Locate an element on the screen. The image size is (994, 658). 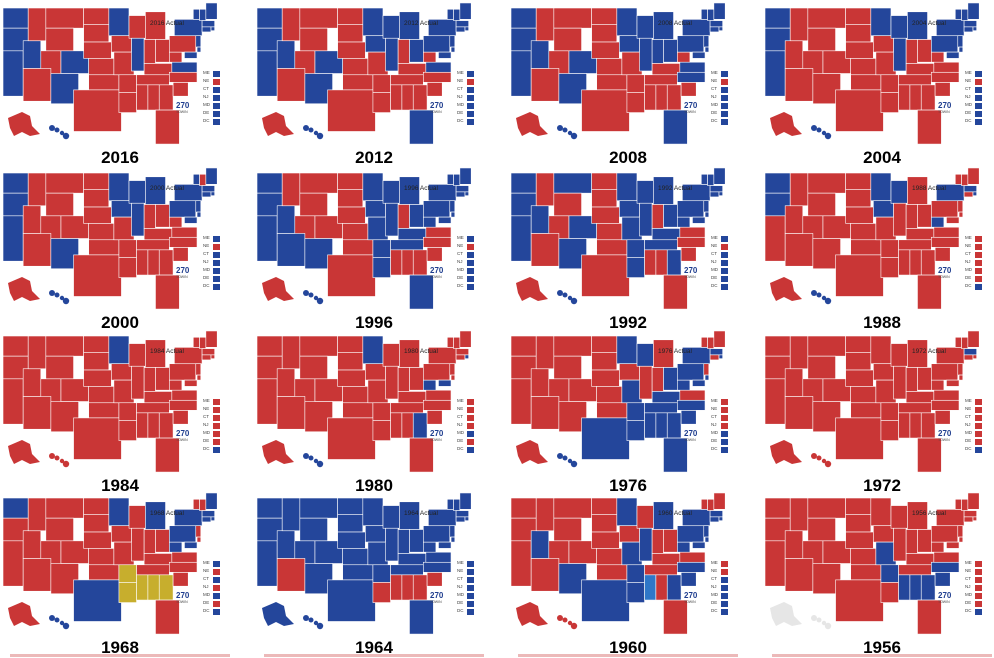
state-ga is located at coordinates (420, 587).